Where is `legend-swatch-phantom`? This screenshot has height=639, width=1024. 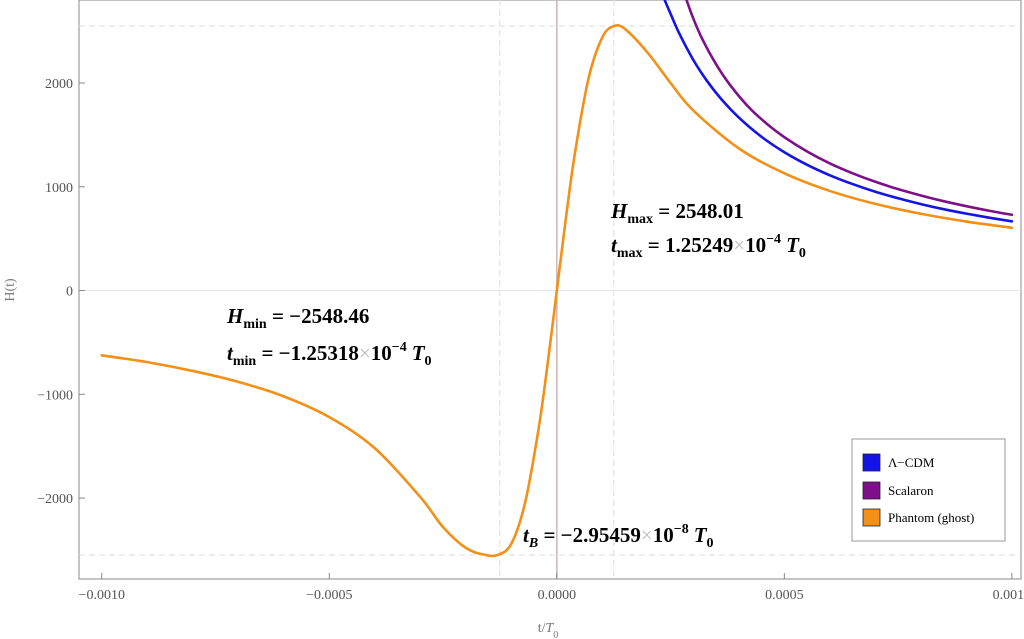
legend-swatch-phantom is located at coordinates (871, 517).